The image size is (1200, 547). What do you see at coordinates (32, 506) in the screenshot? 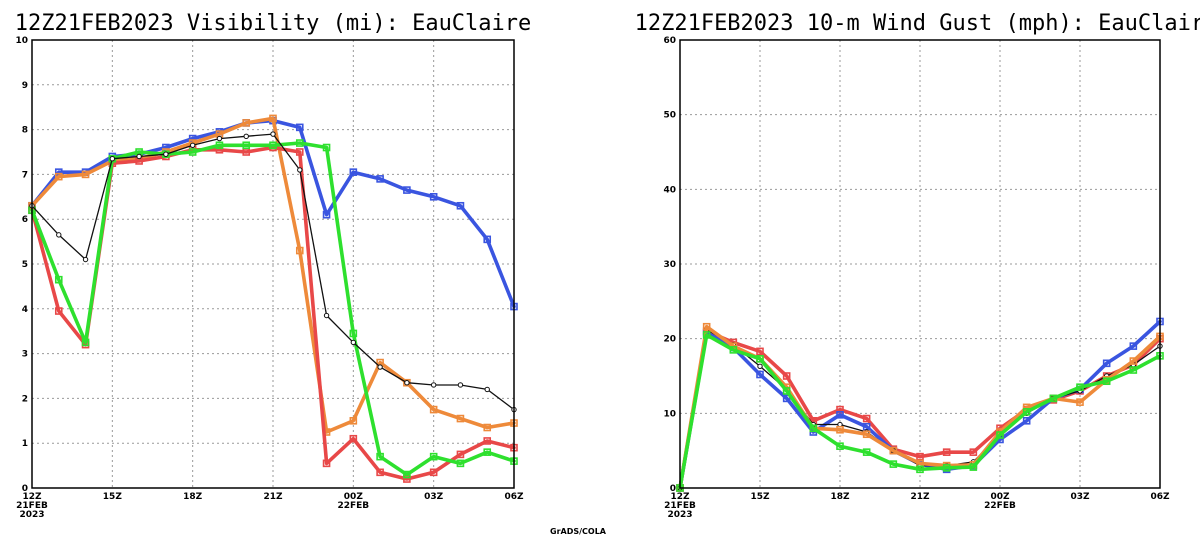
I see `visibility-x-tick-label: 21FEB` at bounding box center [32, 506].